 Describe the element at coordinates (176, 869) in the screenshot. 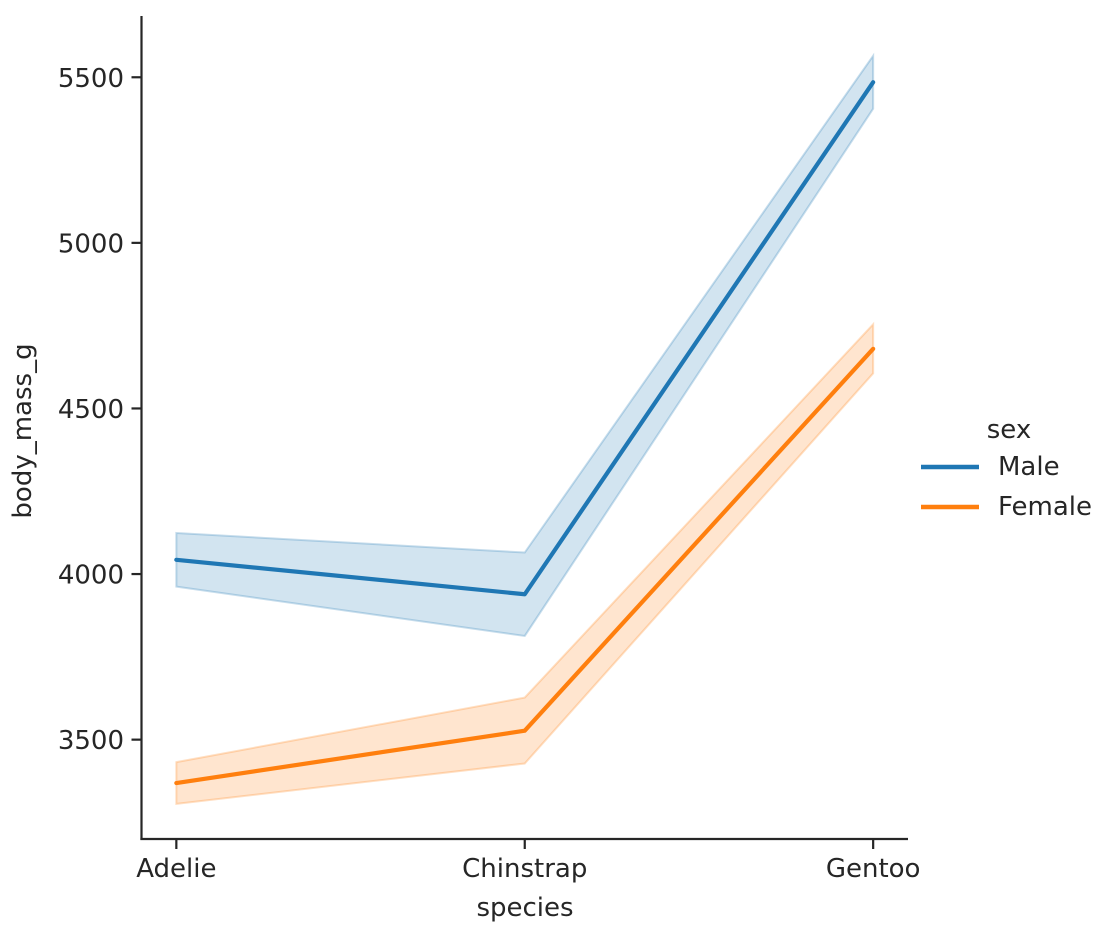

I see `x-tick-label: Adelie` at that location.